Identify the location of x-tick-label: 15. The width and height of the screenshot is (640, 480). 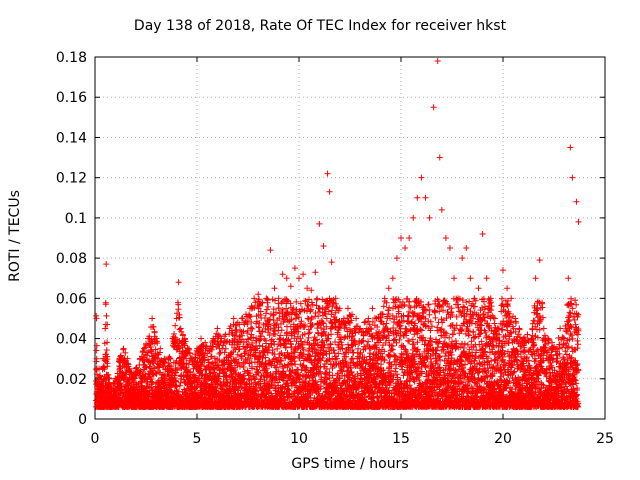
(401, 439).